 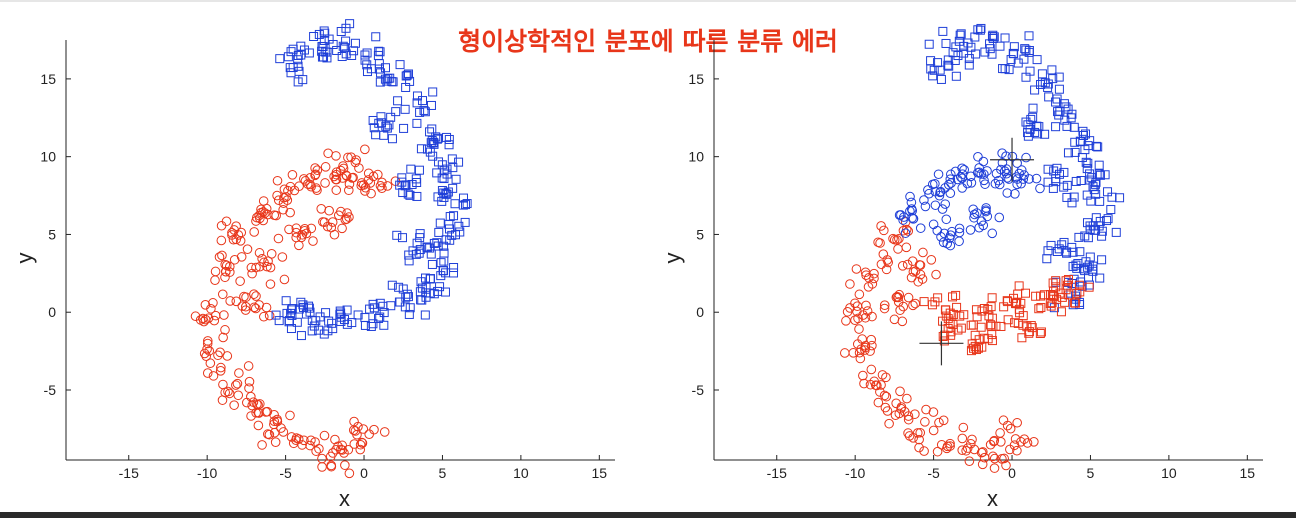 I want to click on x-axis-label: x, so click(x=992, y=498).